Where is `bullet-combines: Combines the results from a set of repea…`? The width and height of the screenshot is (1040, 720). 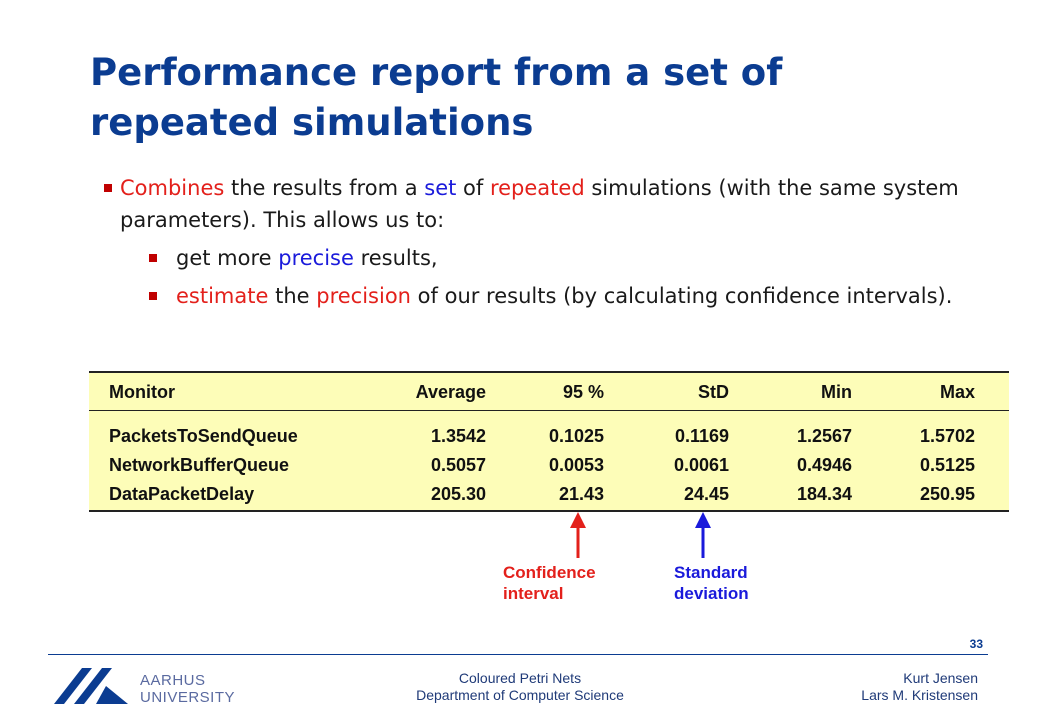
bullet-combines: Combines the results from a set of repea… is located at coordinates (550, 204).